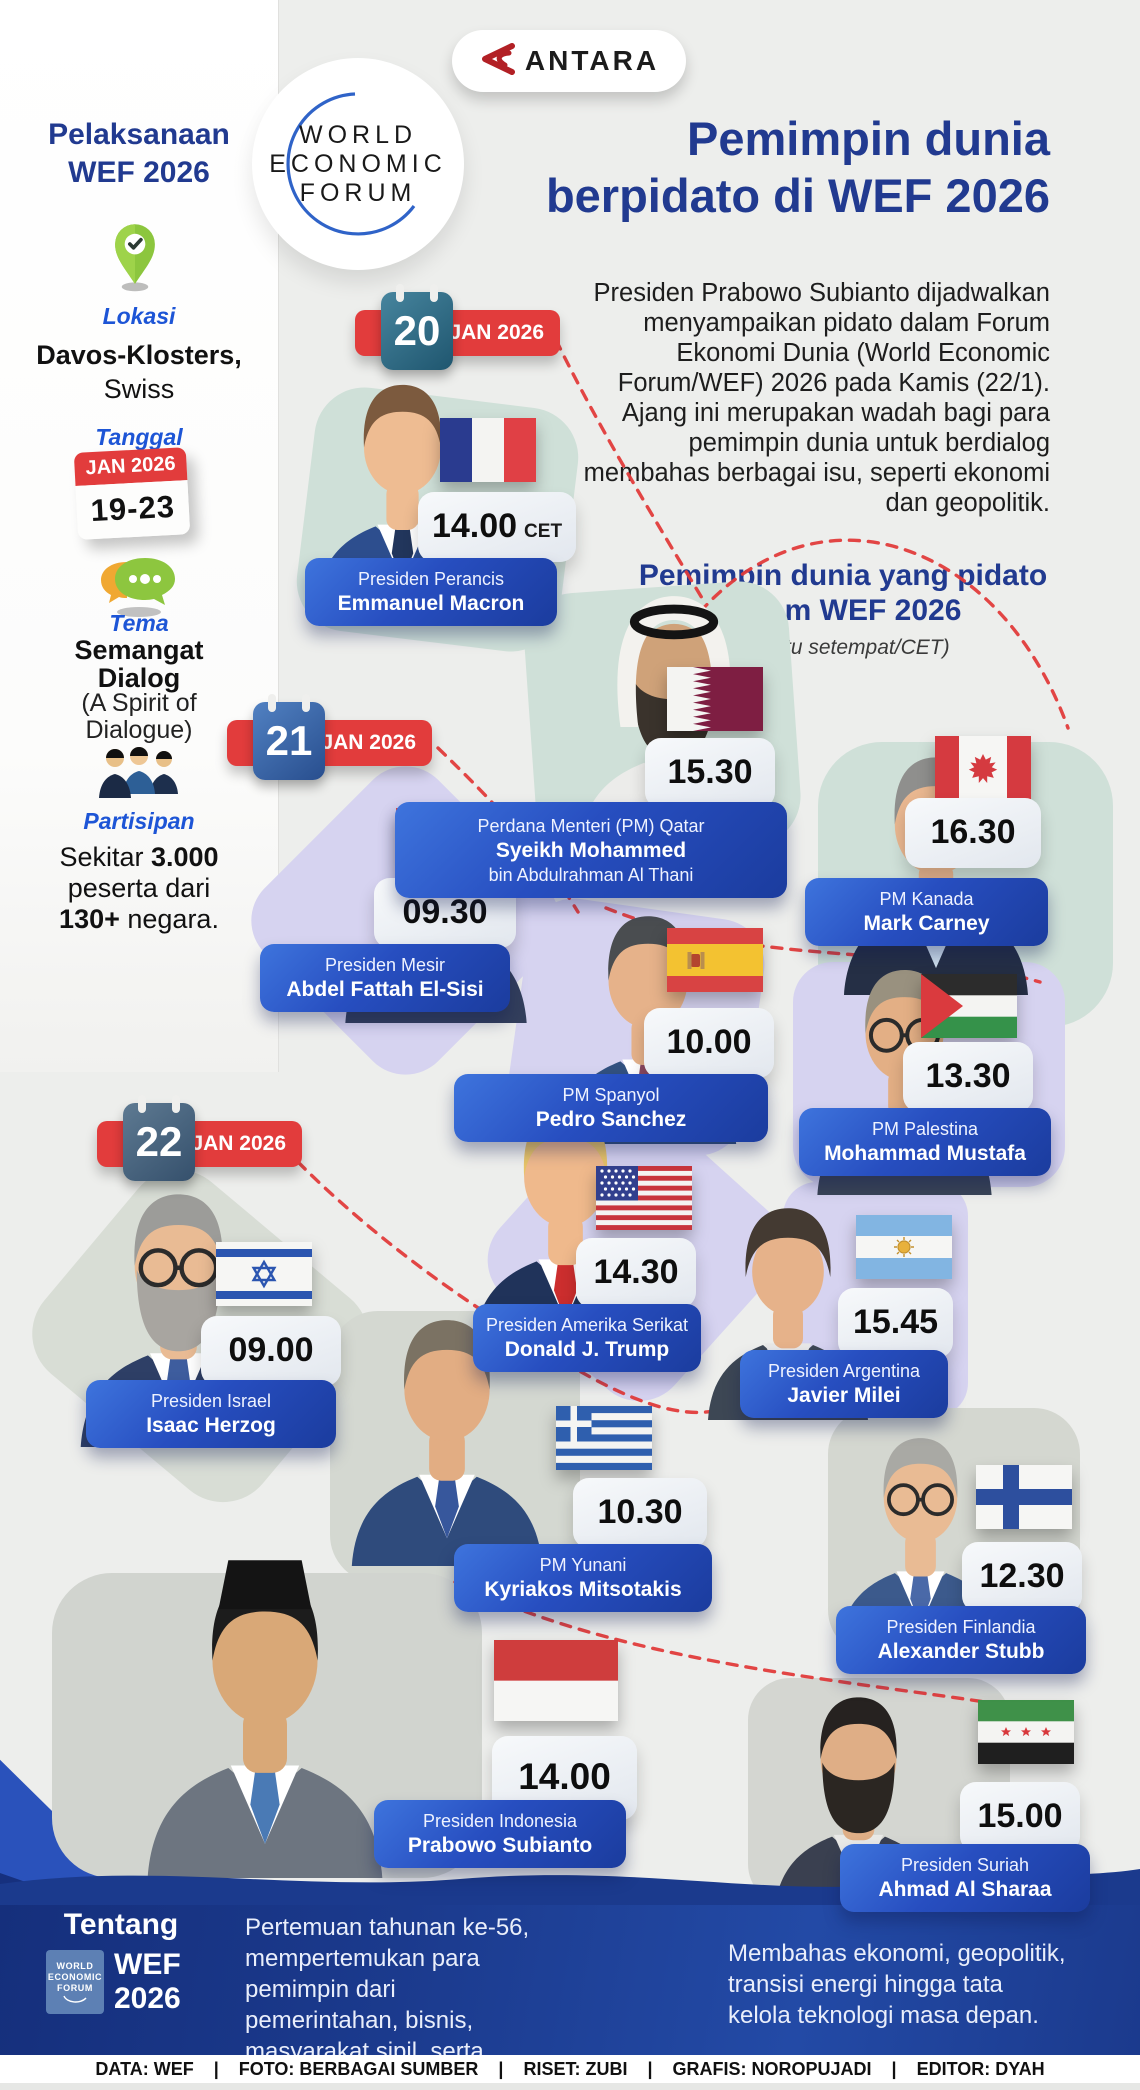  What do you see at coordinates (904, 1247) in the screenshot?
I see `flag-argentina` at bounding box center [904, 1247].